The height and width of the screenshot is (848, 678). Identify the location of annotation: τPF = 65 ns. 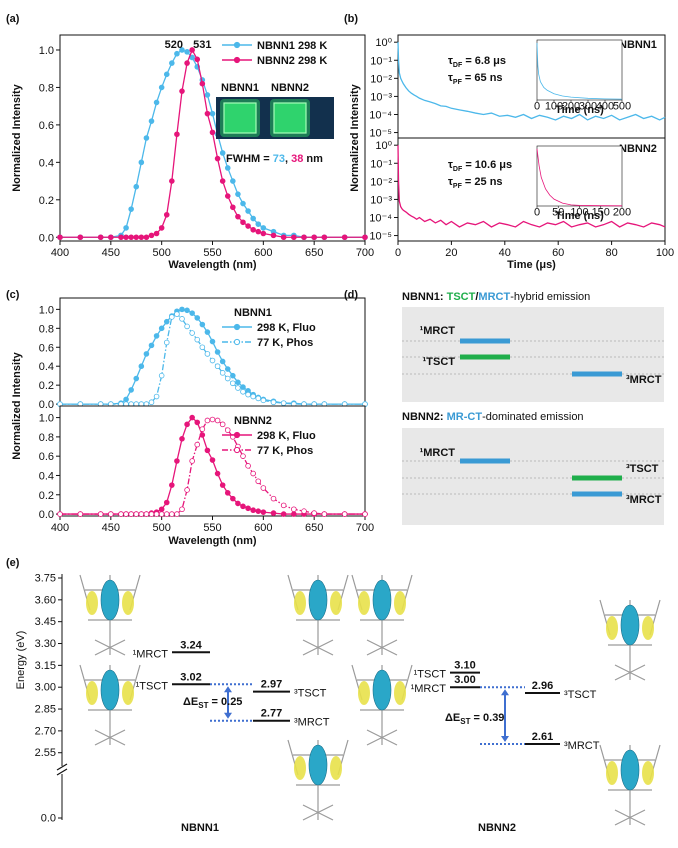
(475, 79).